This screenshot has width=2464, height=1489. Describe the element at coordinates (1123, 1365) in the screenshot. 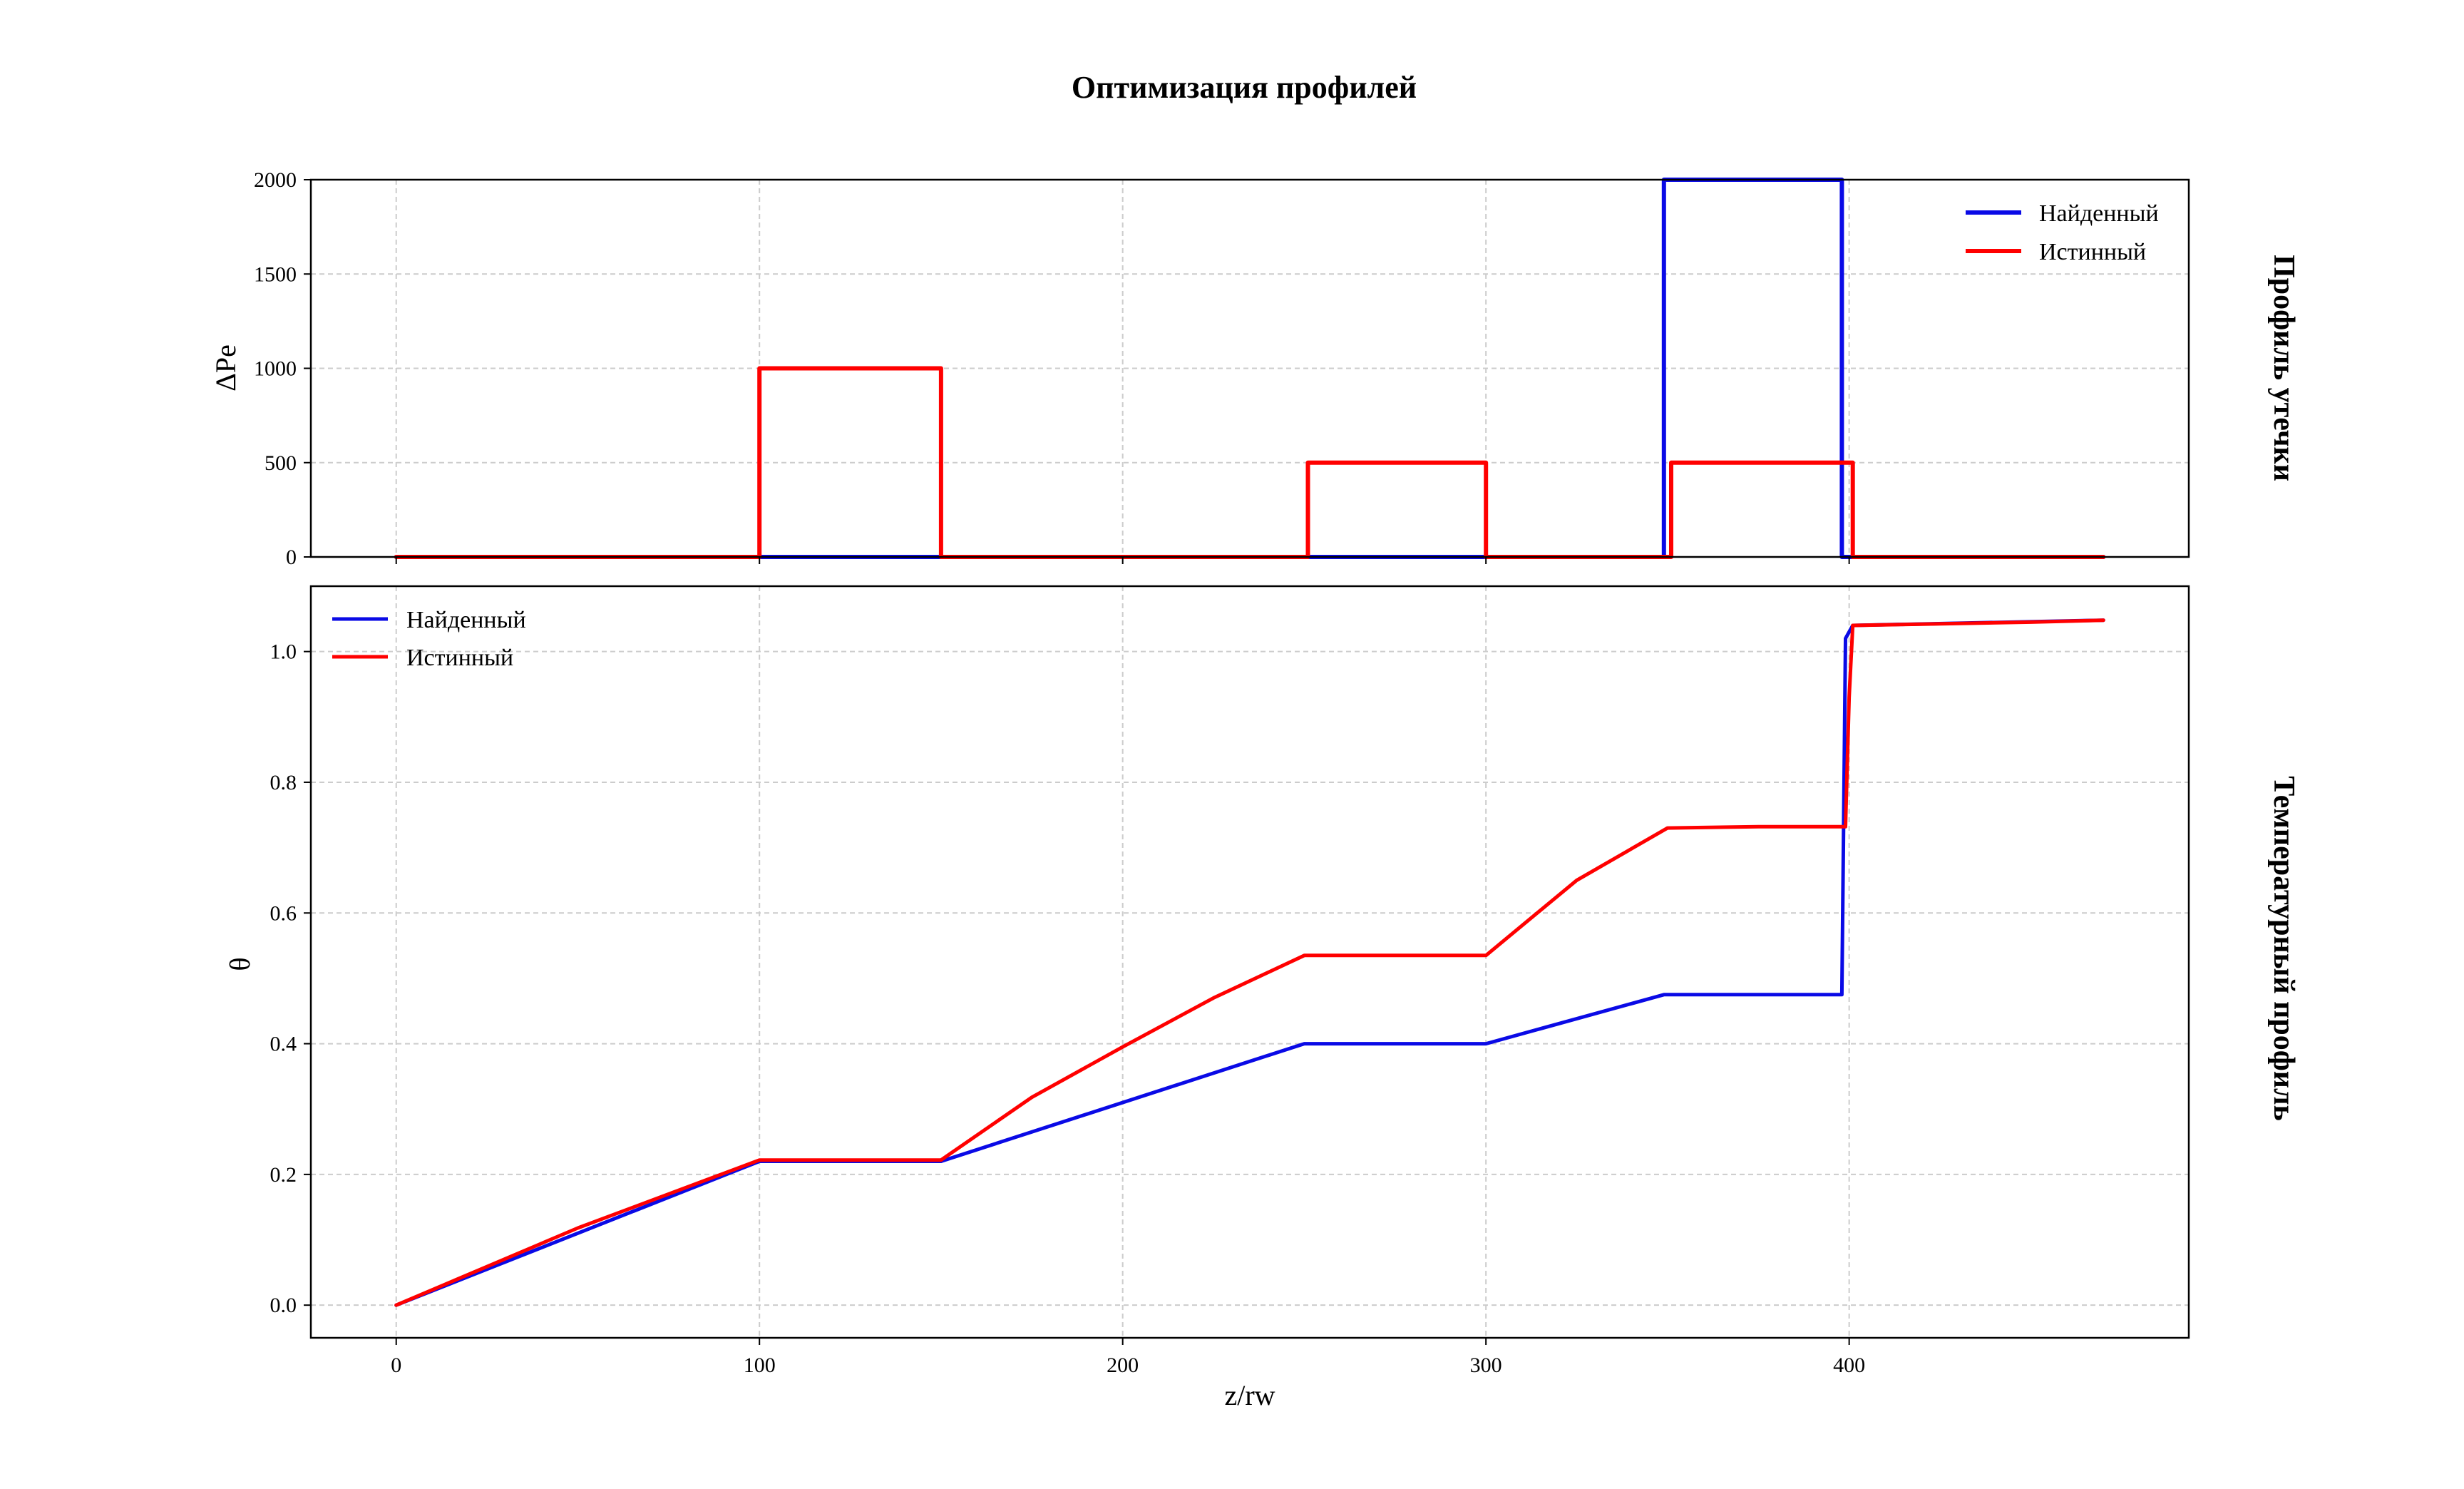

I see `x-tick-label: 200` at that location.